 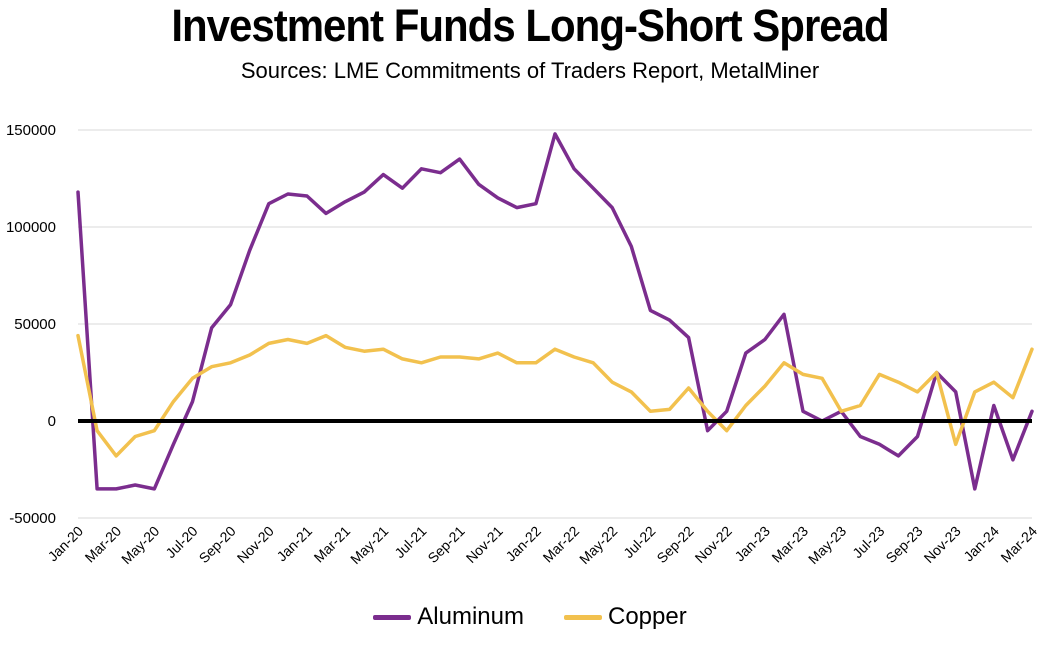 I want to click on x-tick-label: Mar-23, so click(x=789, y=544).